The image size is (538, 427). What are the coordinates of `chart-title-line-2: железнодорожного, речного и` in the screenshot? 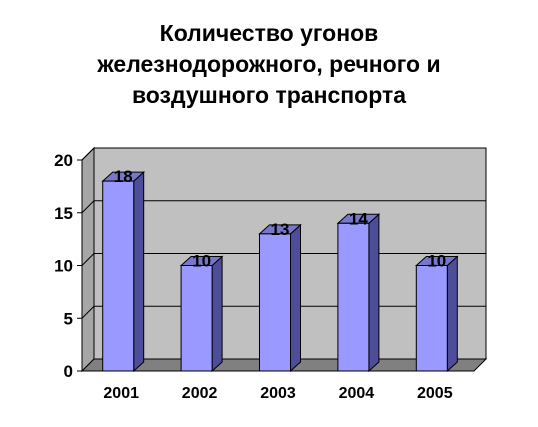 It's located at (269, 64).